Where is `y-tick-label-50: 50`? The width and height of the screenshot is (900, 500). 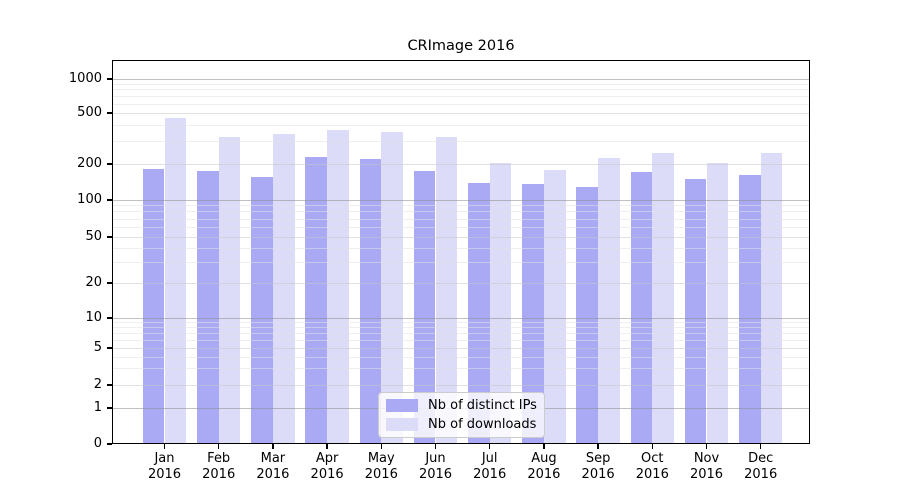
y-tick-label-50: 50 is located at coordinates (93, 236).